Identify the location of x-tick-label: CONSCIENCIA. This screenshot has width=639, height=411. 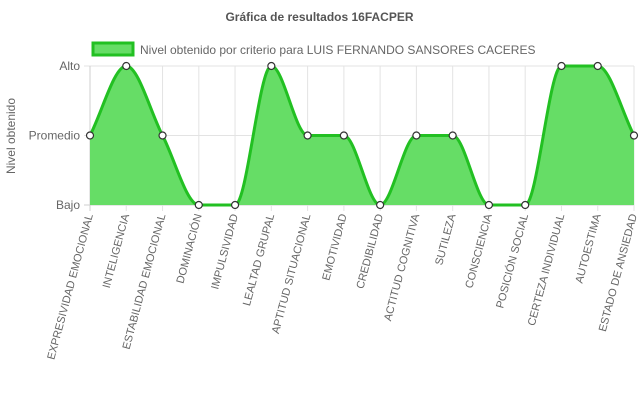
(479, 251).